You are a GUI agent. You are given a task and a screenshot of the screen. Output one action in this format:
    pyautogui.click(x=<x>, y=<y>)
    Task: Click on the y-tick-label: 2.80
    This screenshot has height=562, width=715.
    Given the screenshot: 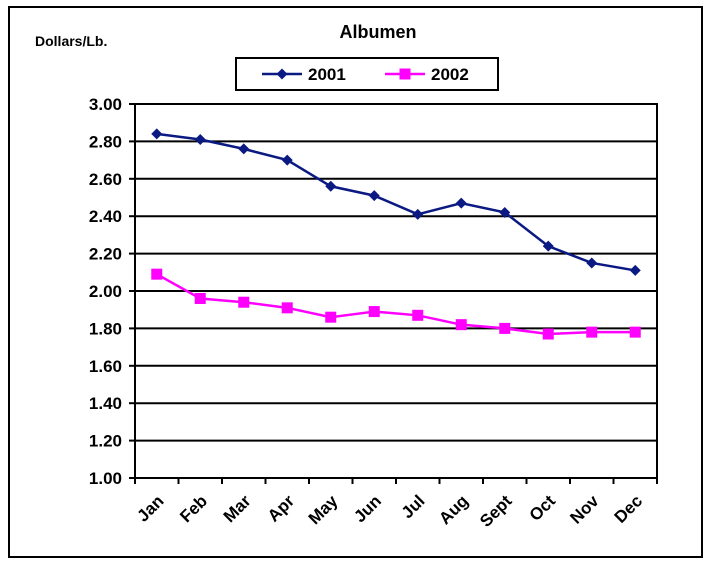 What is the action you would take?
    pyautogui.click(x=105, y=141)
    